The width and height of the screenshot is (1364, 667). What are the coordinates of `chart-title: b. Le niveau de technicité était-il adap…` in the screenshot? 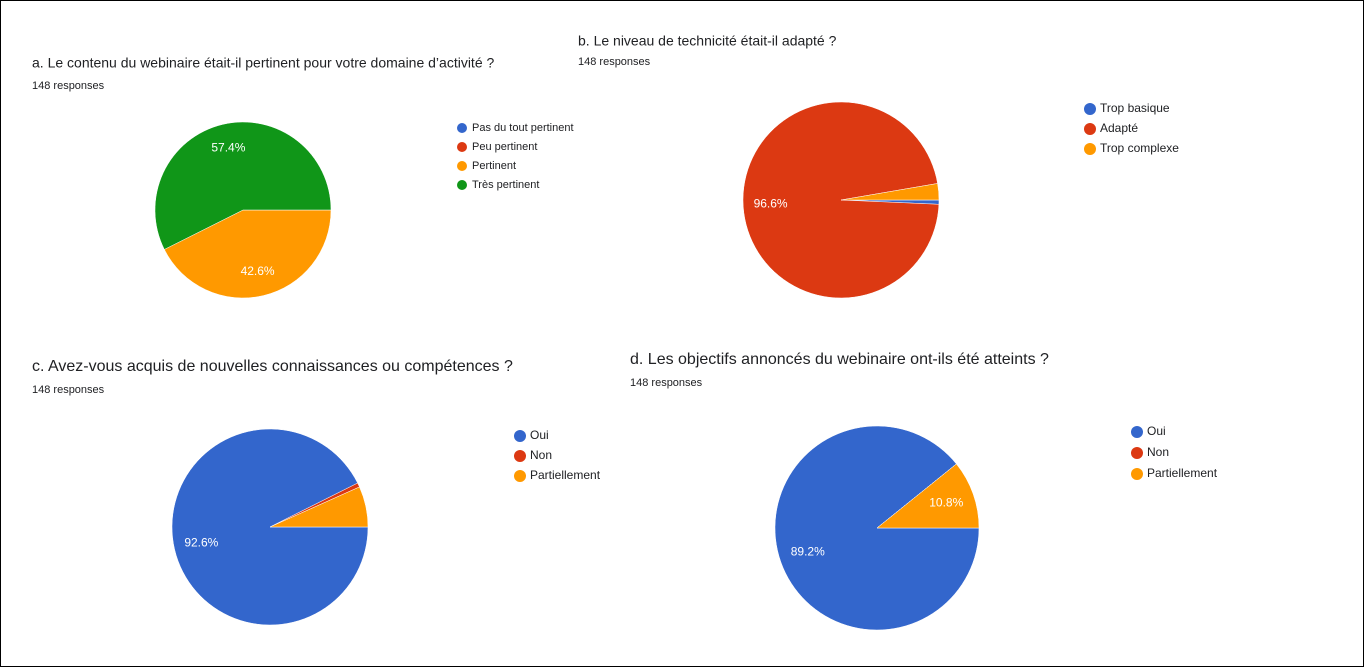 It's located at (707, 41).